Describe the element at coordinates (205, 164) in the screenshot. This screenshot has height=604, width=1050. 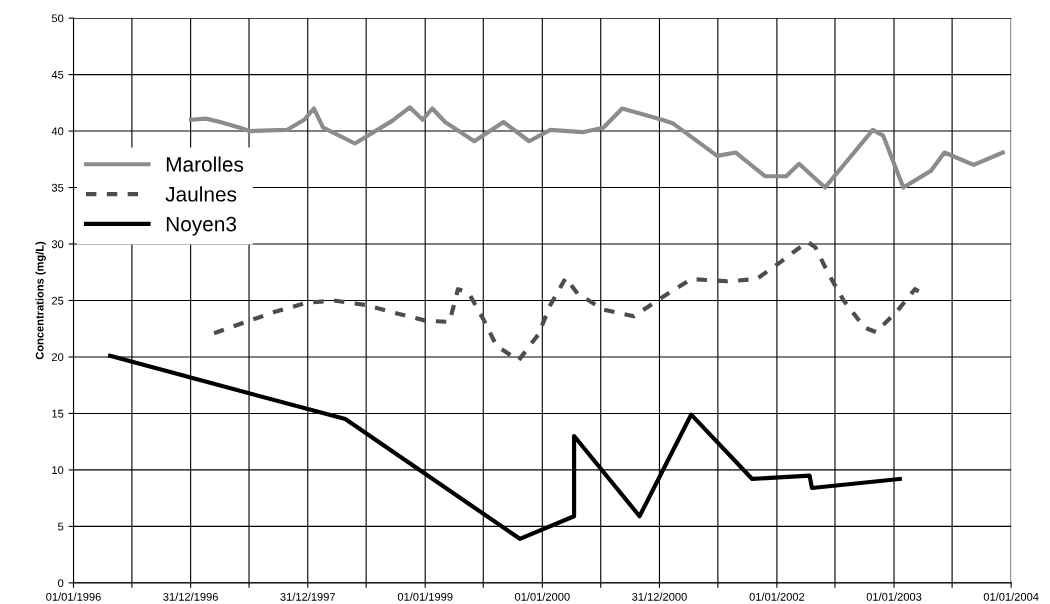
I see `legend-label: Marolles` at that location.